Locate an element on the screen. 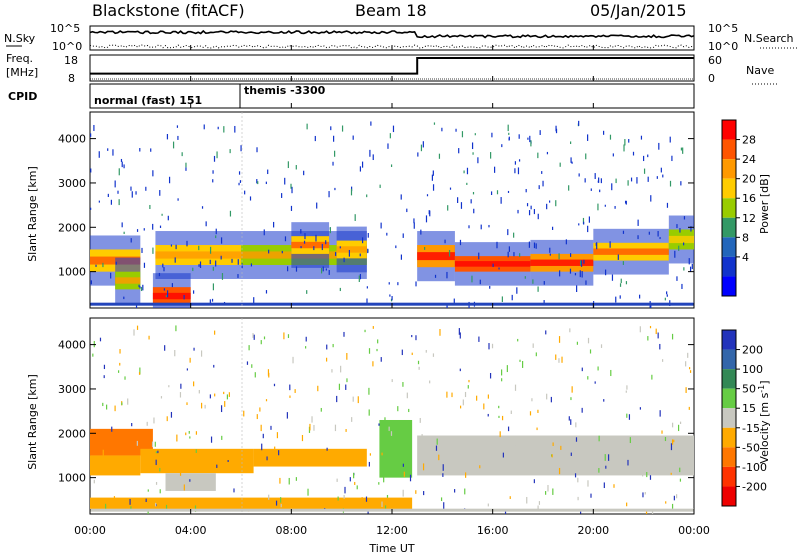 Image resolution: width=800 pixels, height=554 pixels. beam-title: Beam 18 is located at coordinates (391, 10).